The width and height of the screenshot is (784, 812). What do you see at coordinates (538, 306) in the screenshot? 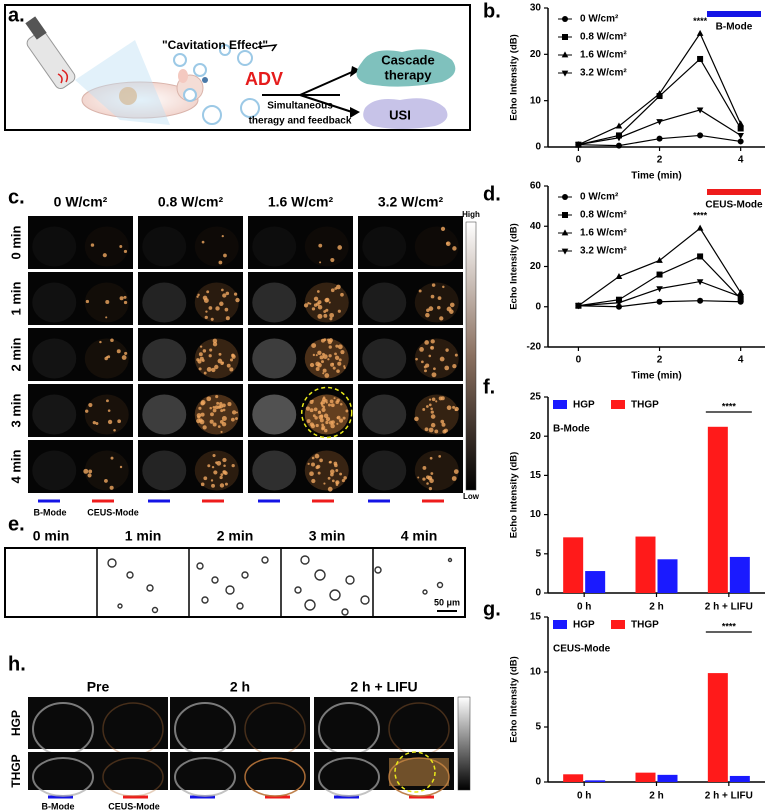
I see `y-tick-label: 0` at bounding box center [538, 306].